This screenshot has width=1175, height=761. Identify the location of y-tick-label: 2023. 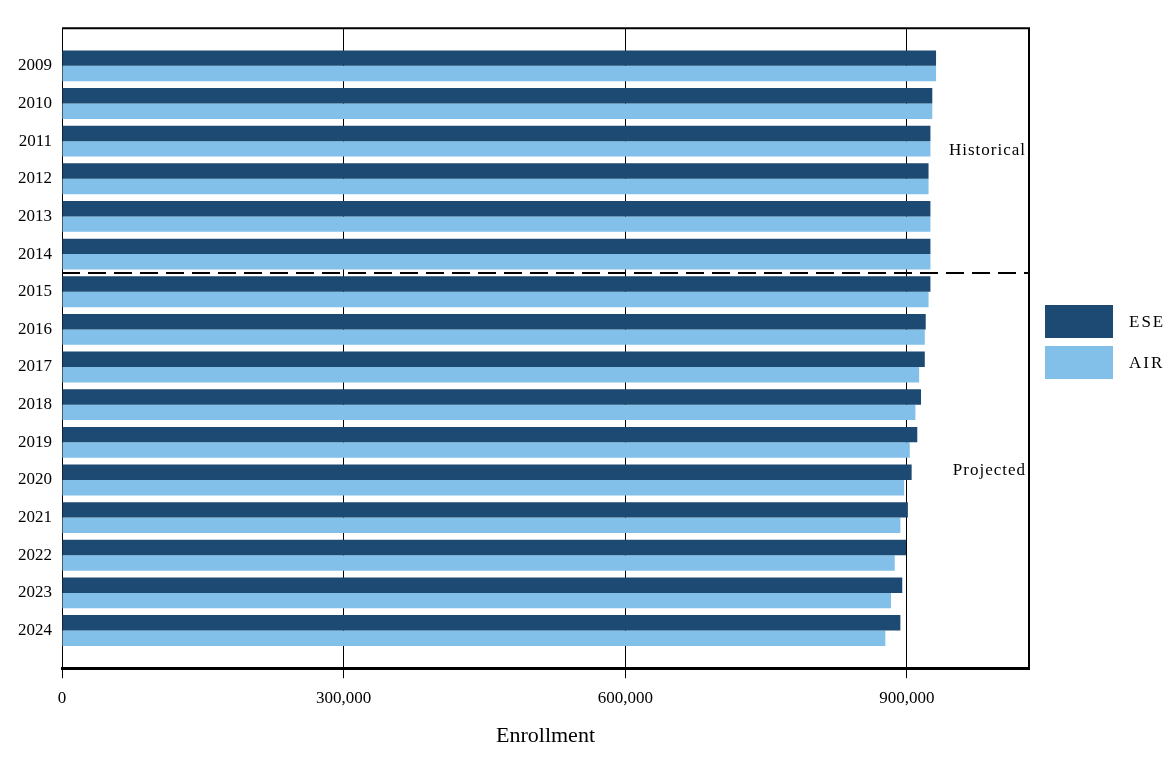
(35, 592).